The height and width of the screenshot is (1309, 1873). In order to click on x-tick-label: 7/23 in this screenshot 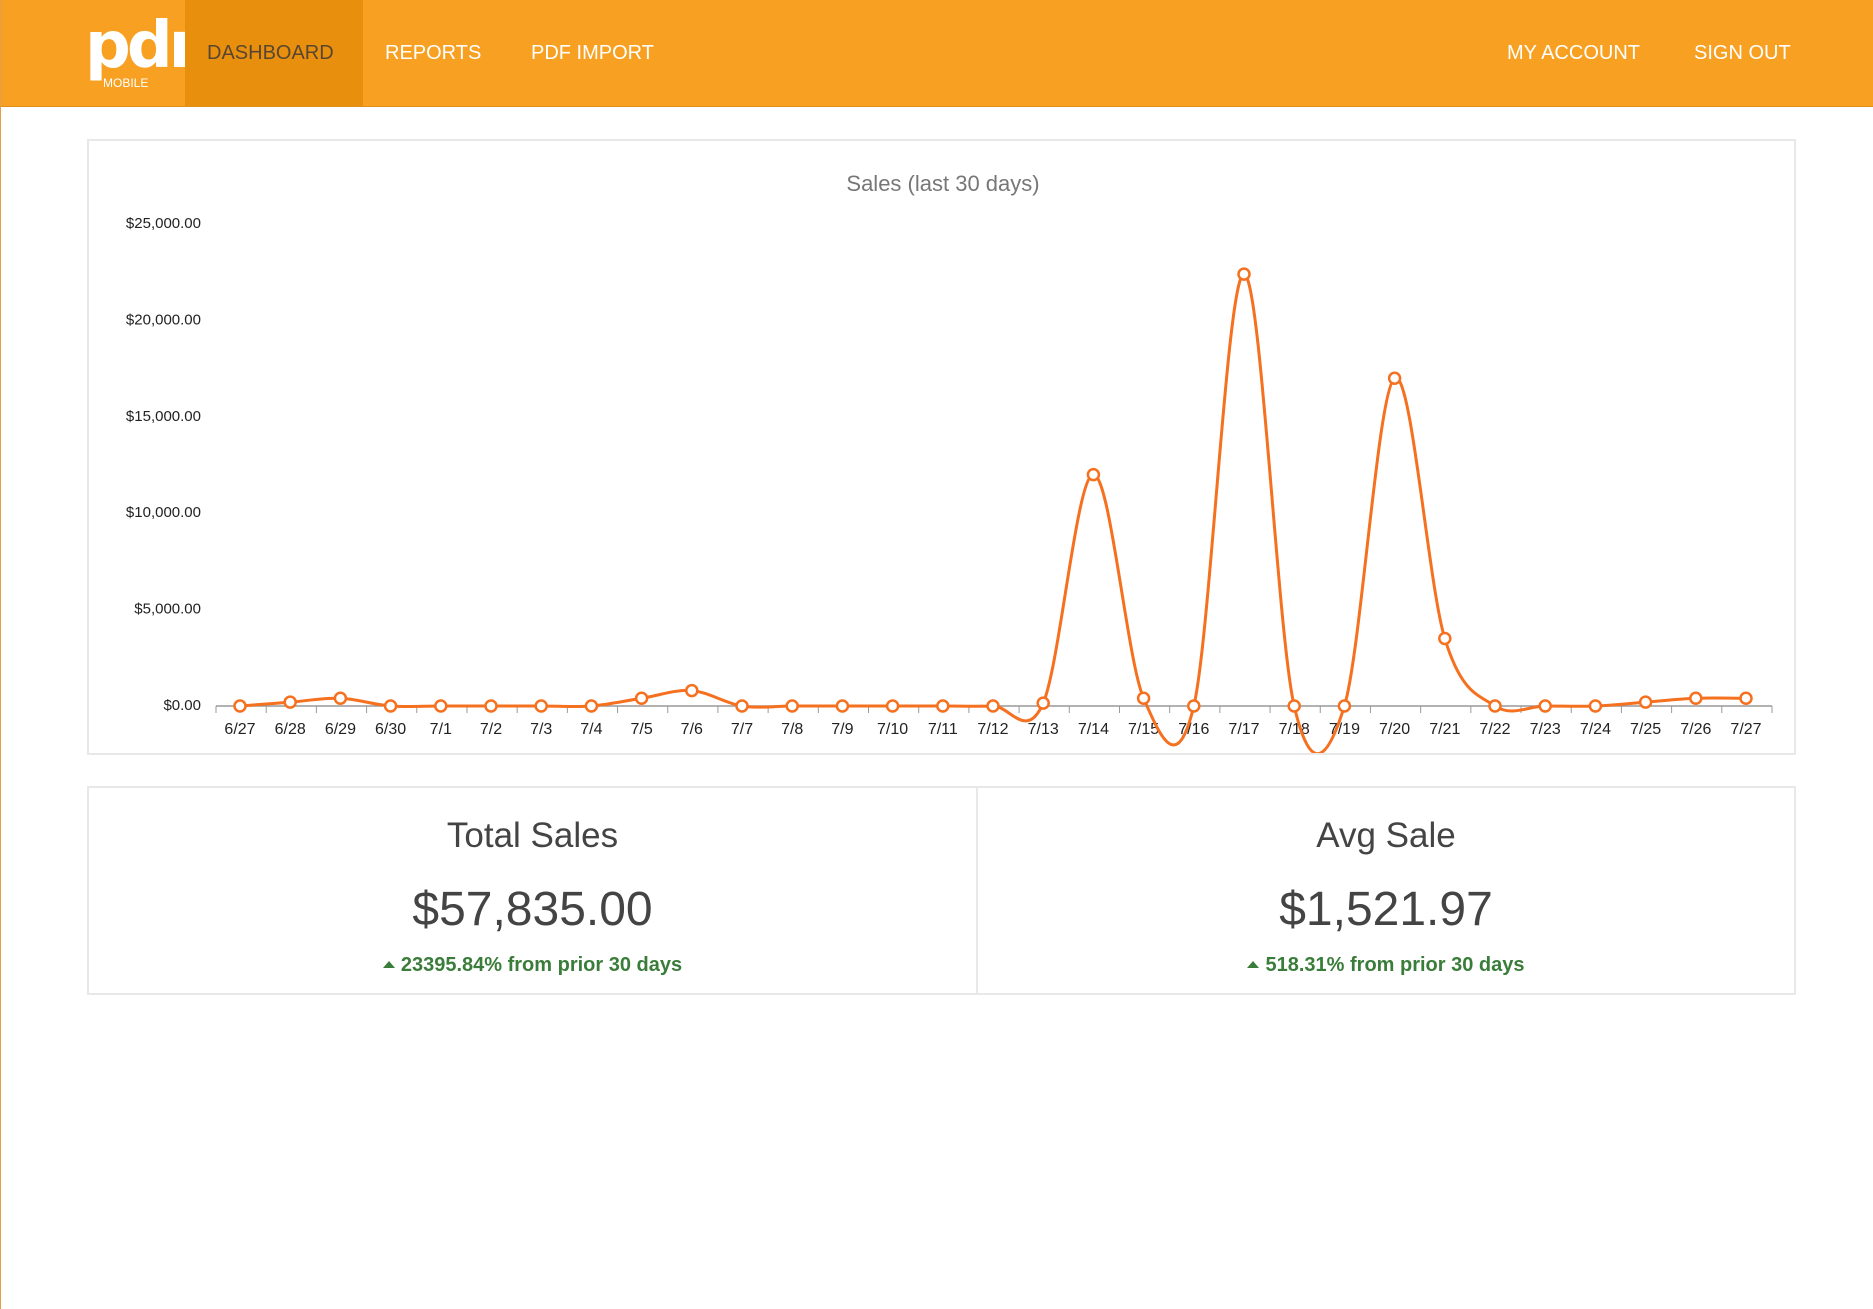, I will do `click(1545, 729)`.